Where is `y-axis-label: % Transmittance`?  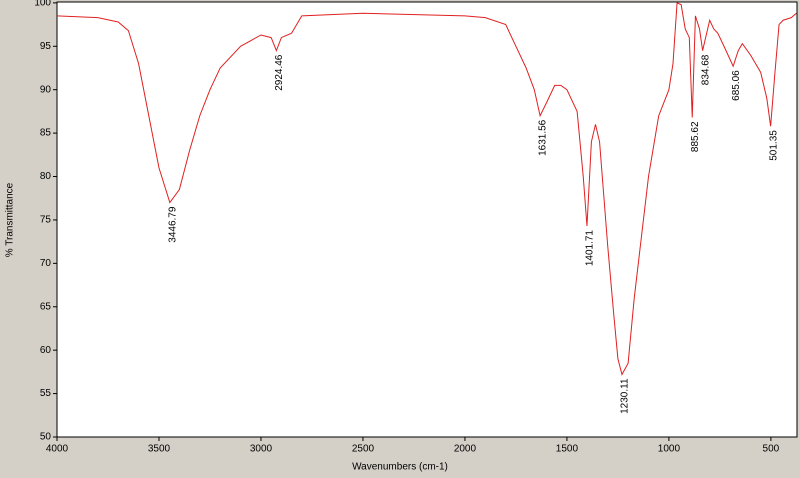
y-axis-label: % Transmittance is located at coordinates (10, 219).